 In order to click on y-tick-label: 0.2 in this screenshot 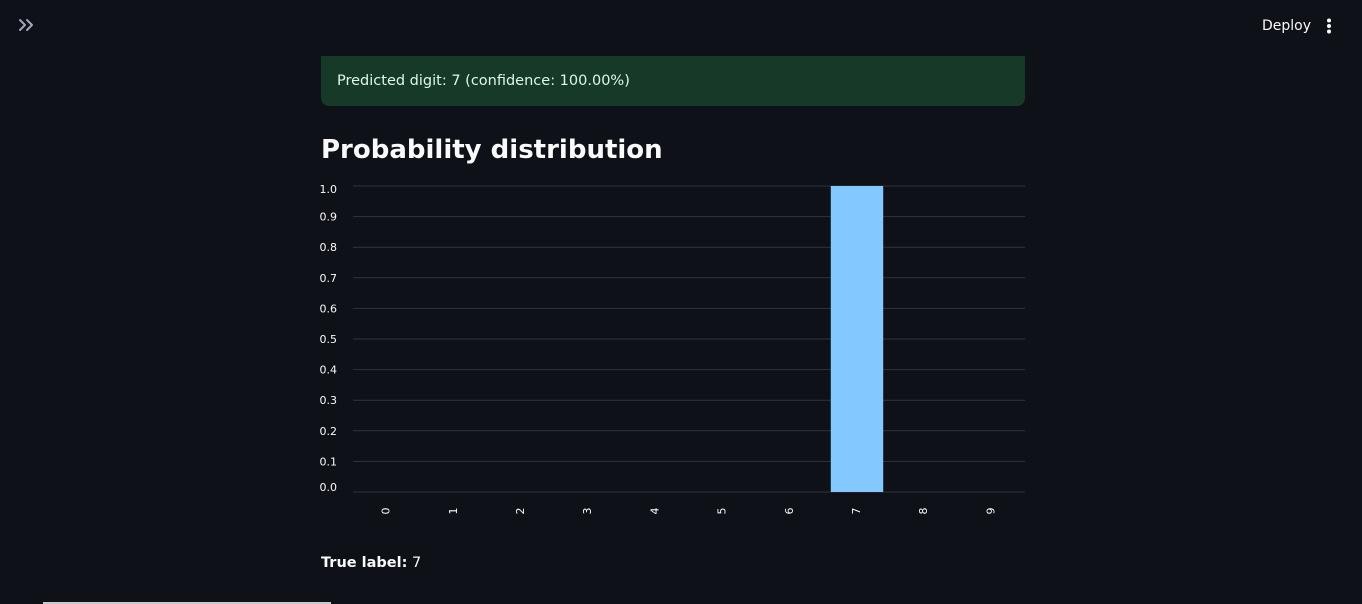, I will do `click(329, 431)`.